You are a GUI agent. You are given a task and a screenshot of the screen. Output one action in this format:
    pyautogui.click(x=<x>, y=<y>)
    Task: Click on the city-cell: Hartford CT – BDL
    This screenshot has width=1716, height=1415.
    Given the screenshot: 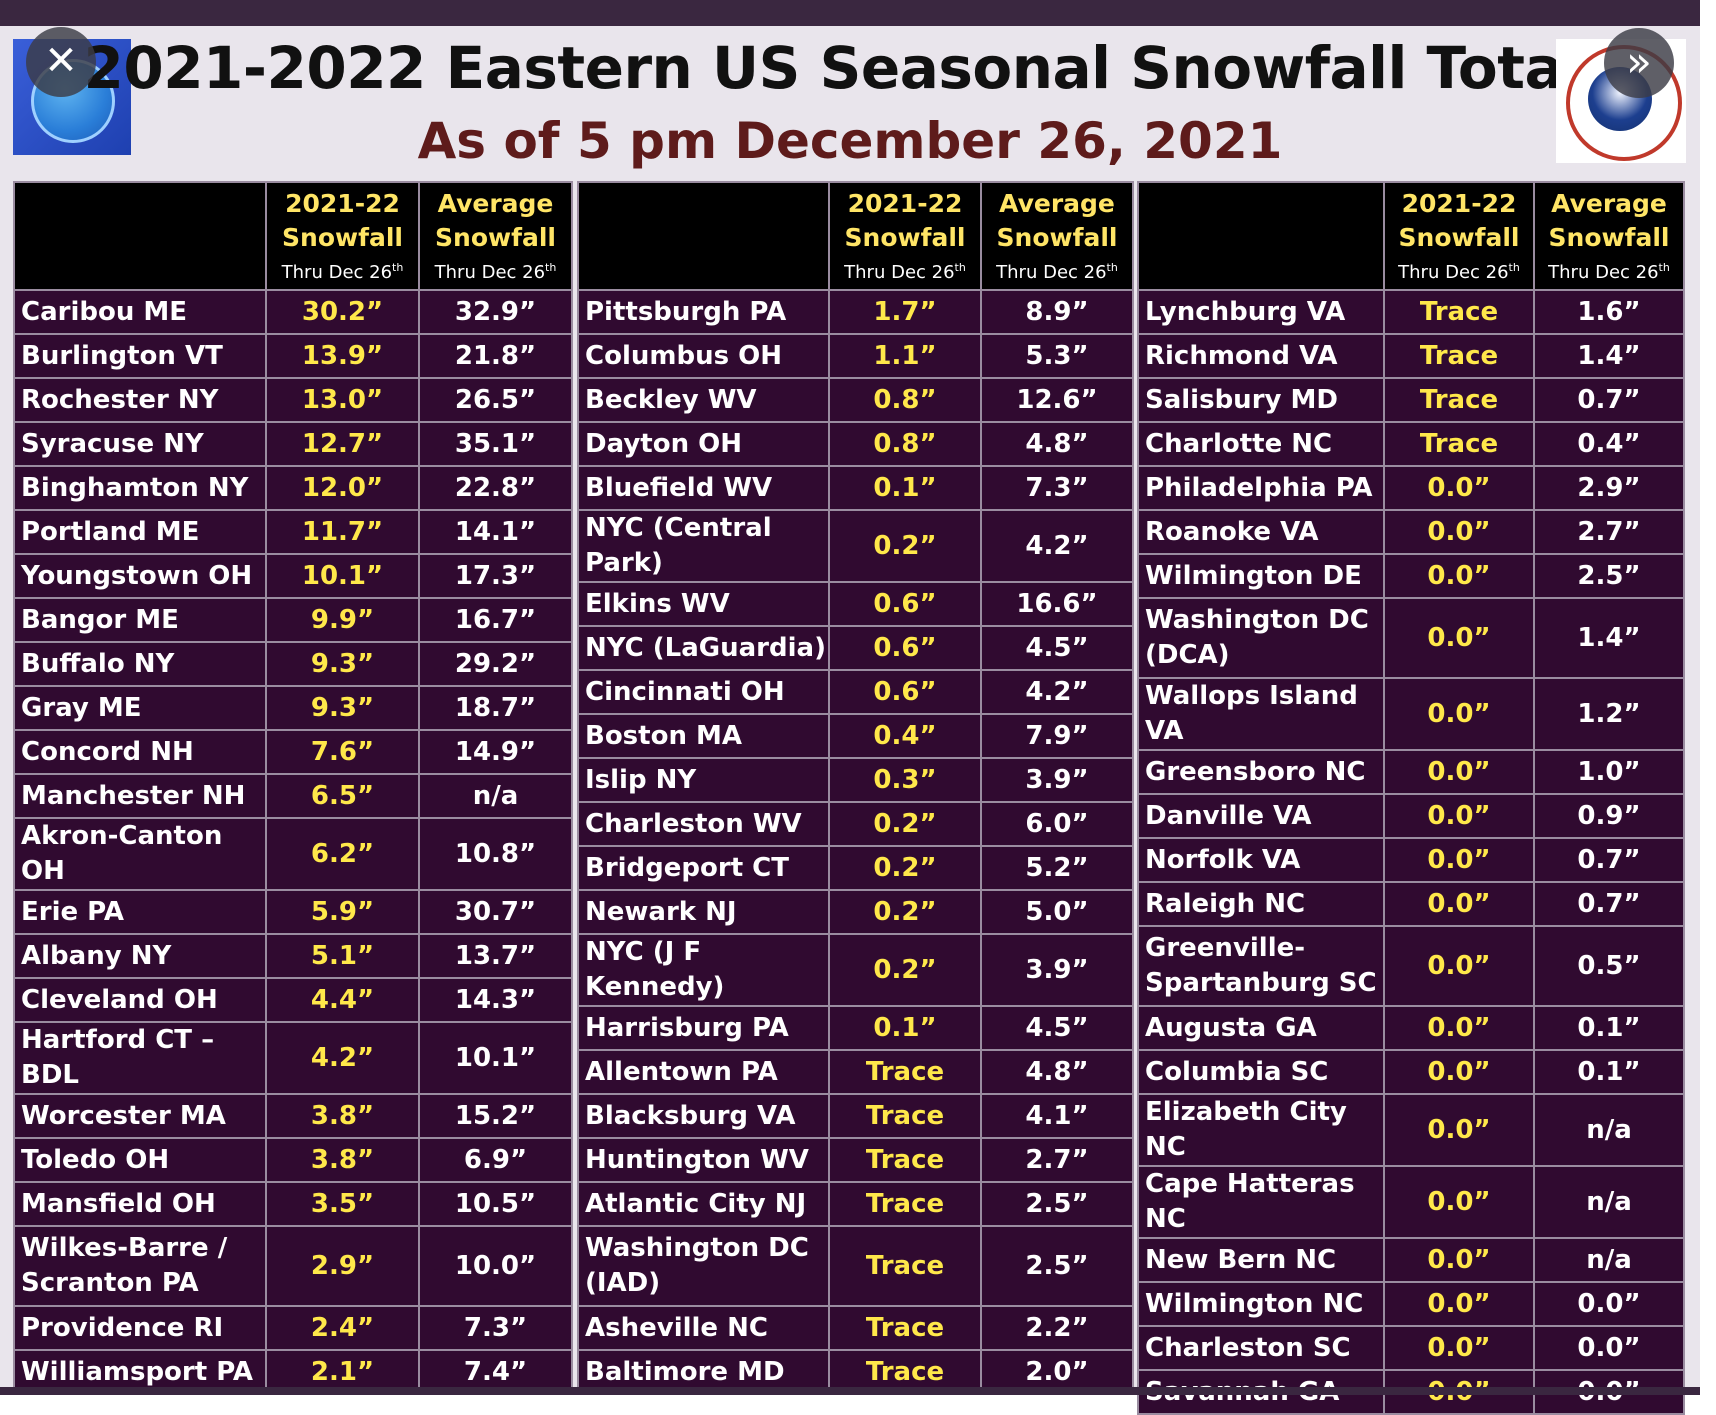 What is the action you would take?
    pyautogui.click(x=140, y=1058)
    